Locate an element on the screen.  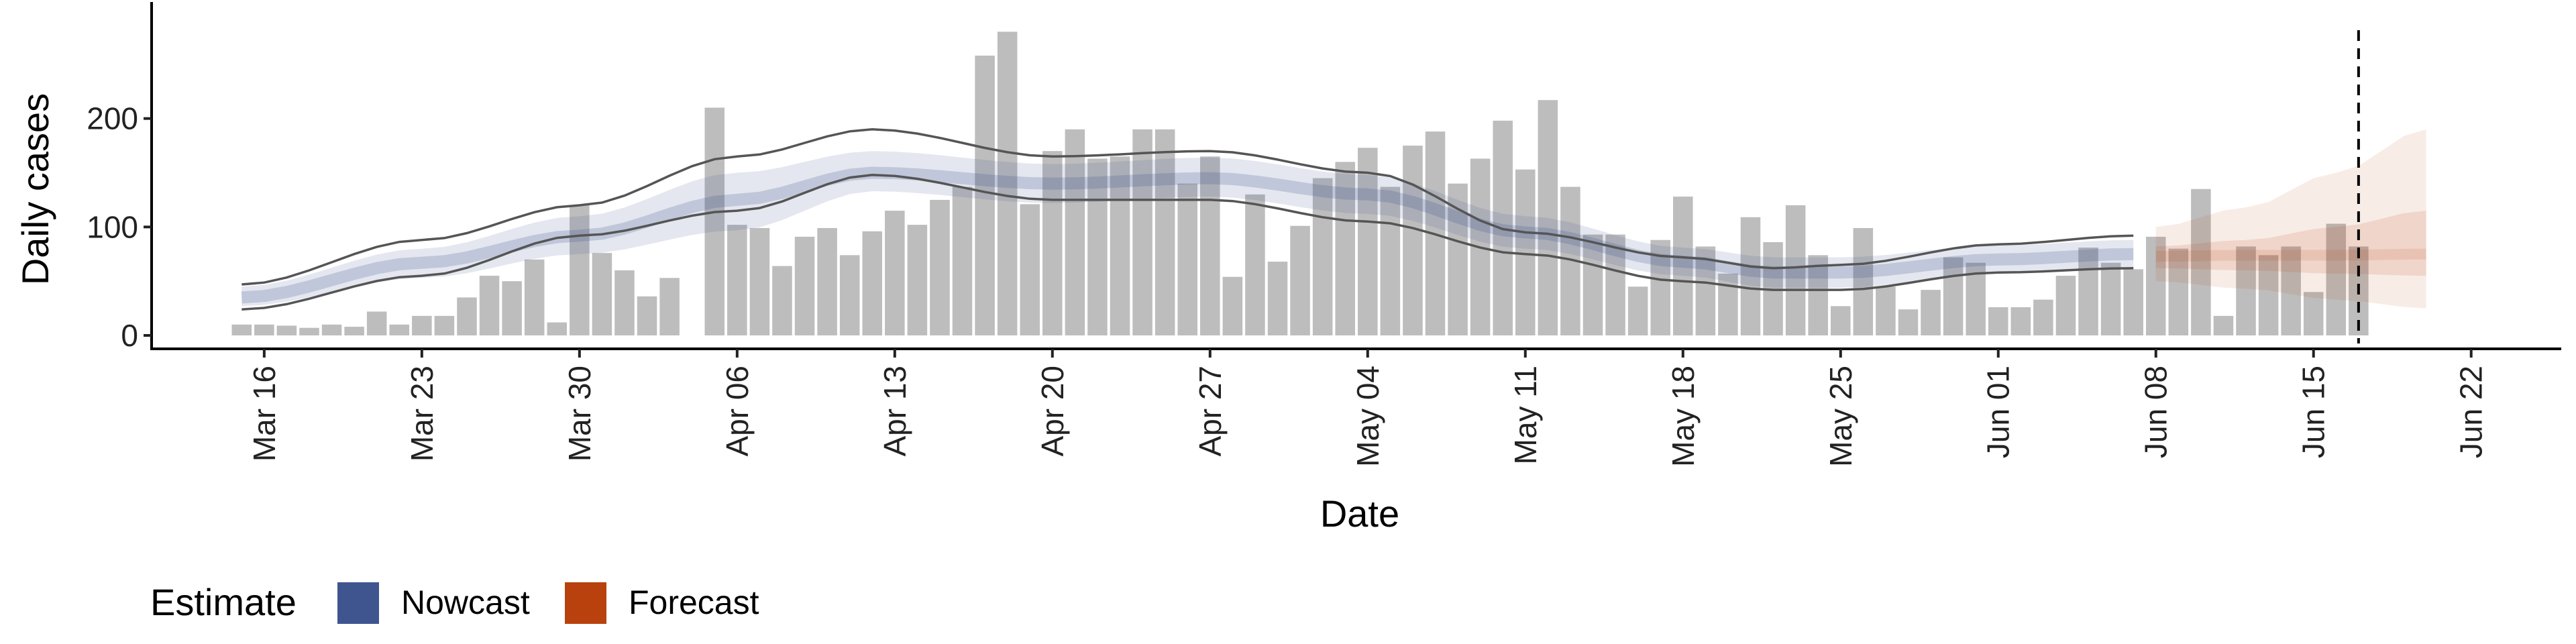
legend-label-forecast: Forecast is located at coordinates (694, 602).